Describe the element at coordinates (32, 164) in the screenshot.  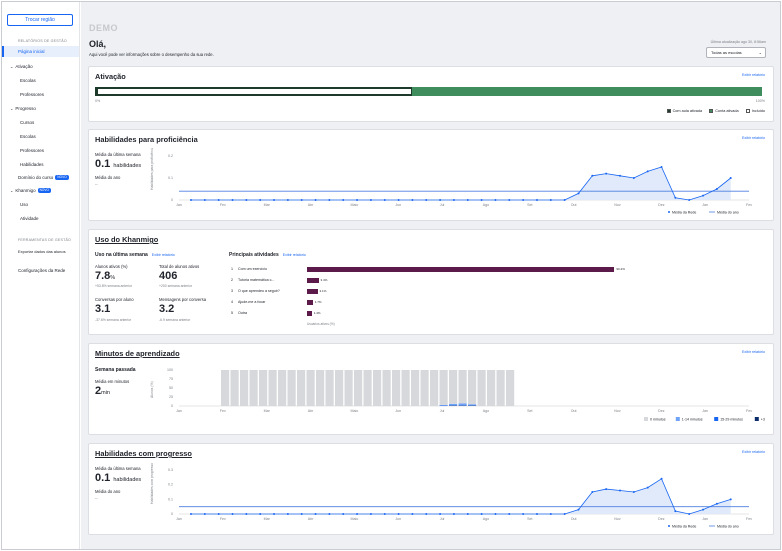
I see `sidebar-item-skills: Habilidades` at that location.